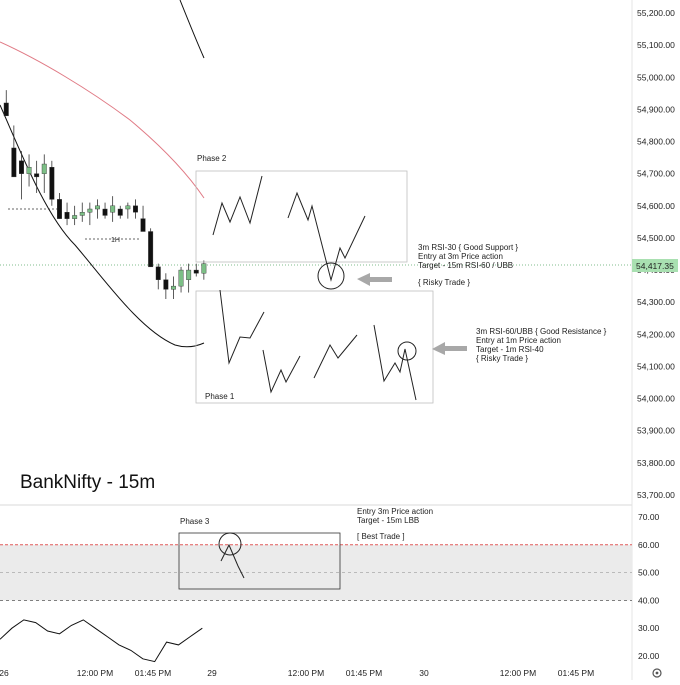 Image resolution: width=680 pixels, height=685 pixels. Describe the element at coordinates (656, 238) in the screenshot. I see `price-tick-label: 54,500.00` at that location.